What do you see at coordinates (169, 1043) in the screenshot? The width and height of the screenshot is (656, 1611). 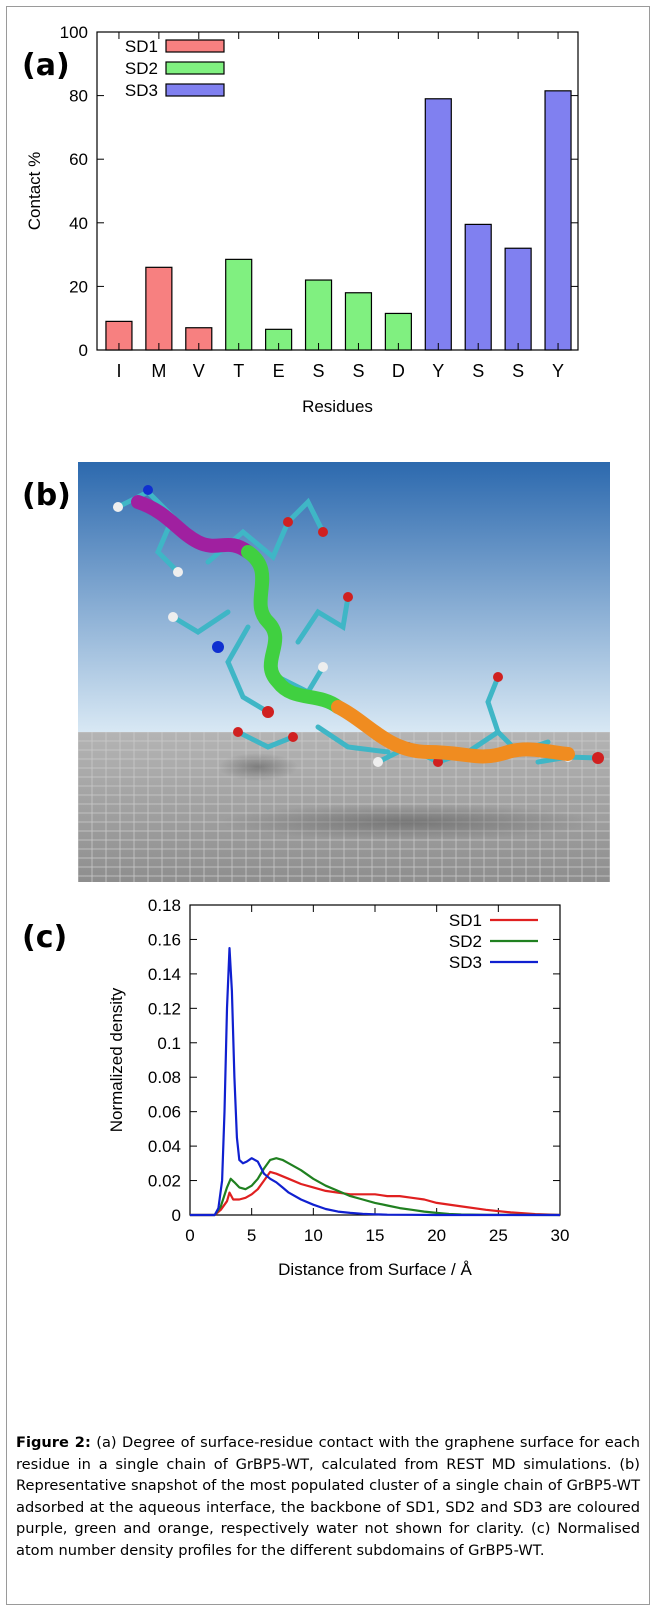 I see `y-tick-label: 0.1` at bounding box center [169, 1043].